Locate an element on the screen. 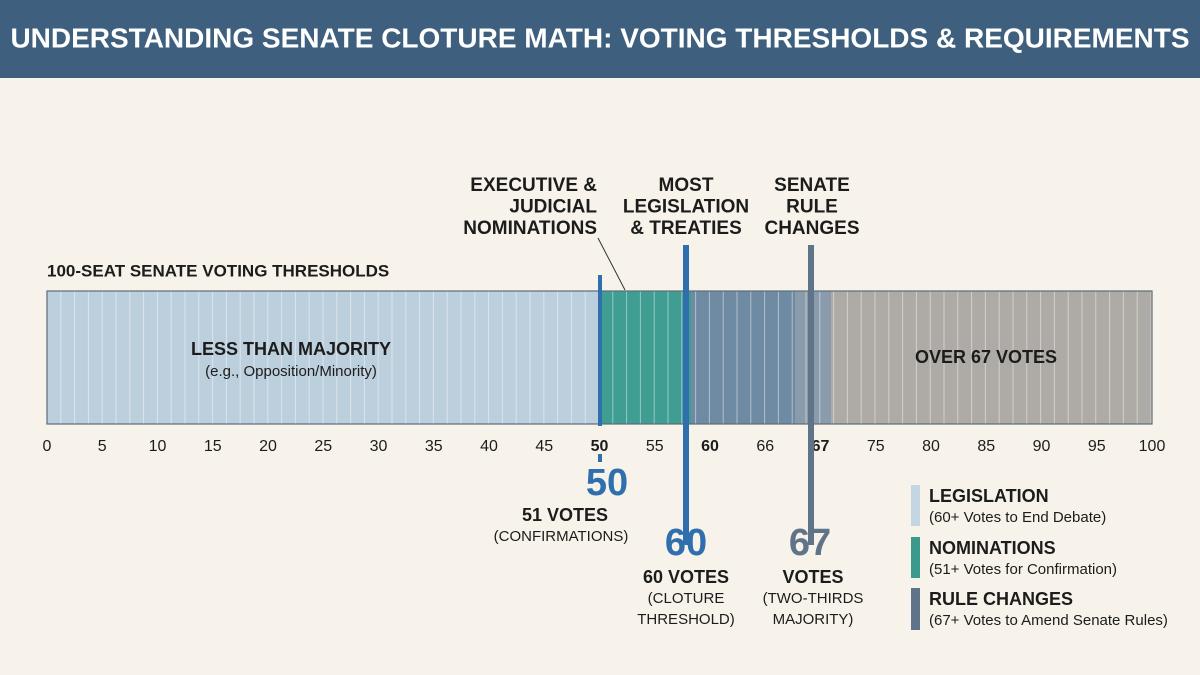  callout-label: EXECUTIVE & is located at coordinates (533, 185).